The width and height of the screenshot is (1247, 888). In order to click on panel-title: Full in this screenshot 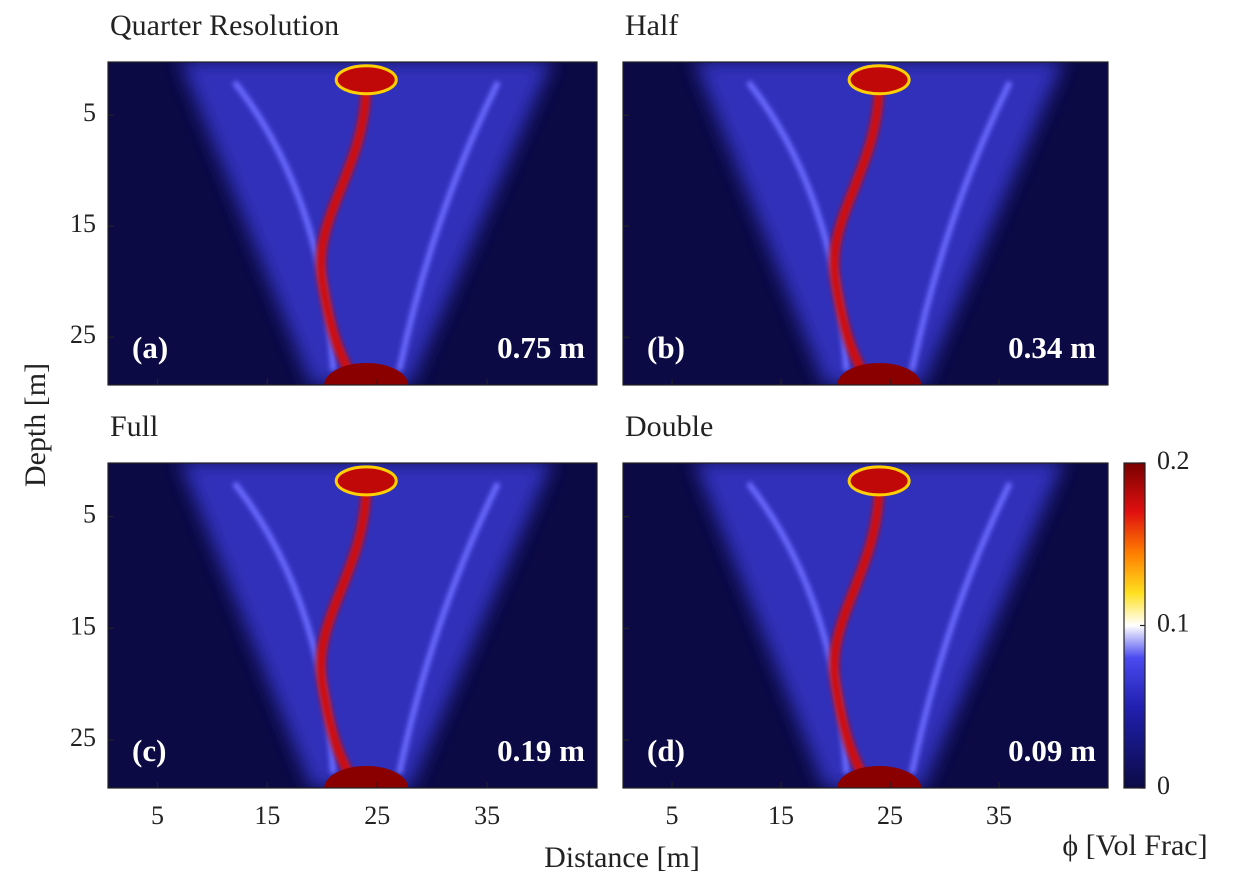, I will do `click(134, 426)`.